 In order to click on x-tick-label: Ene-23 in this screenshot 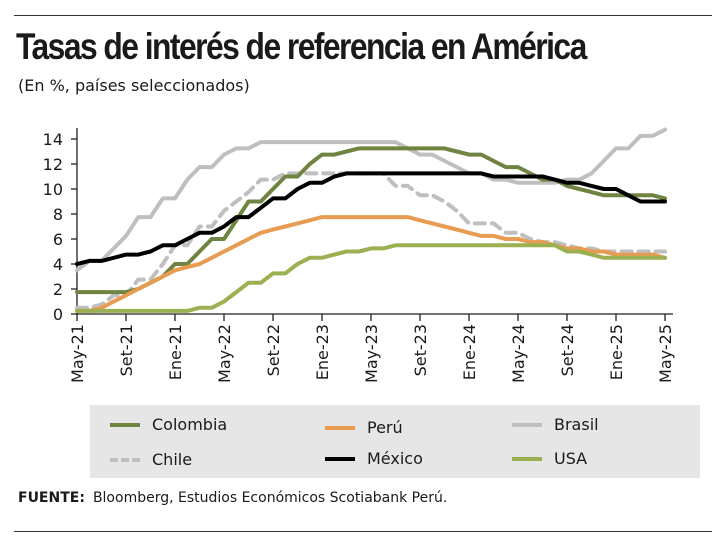, I will do `click(322, 352)`.